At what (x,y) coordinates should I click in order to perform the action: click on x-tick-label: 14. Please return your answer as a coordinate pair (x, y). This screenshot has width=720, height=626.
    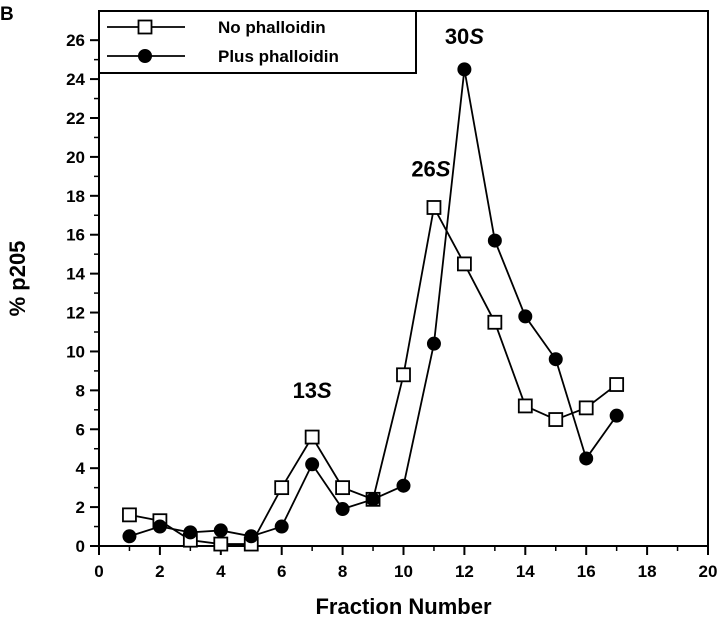
    Looking at the image, I should click on (525, 571).